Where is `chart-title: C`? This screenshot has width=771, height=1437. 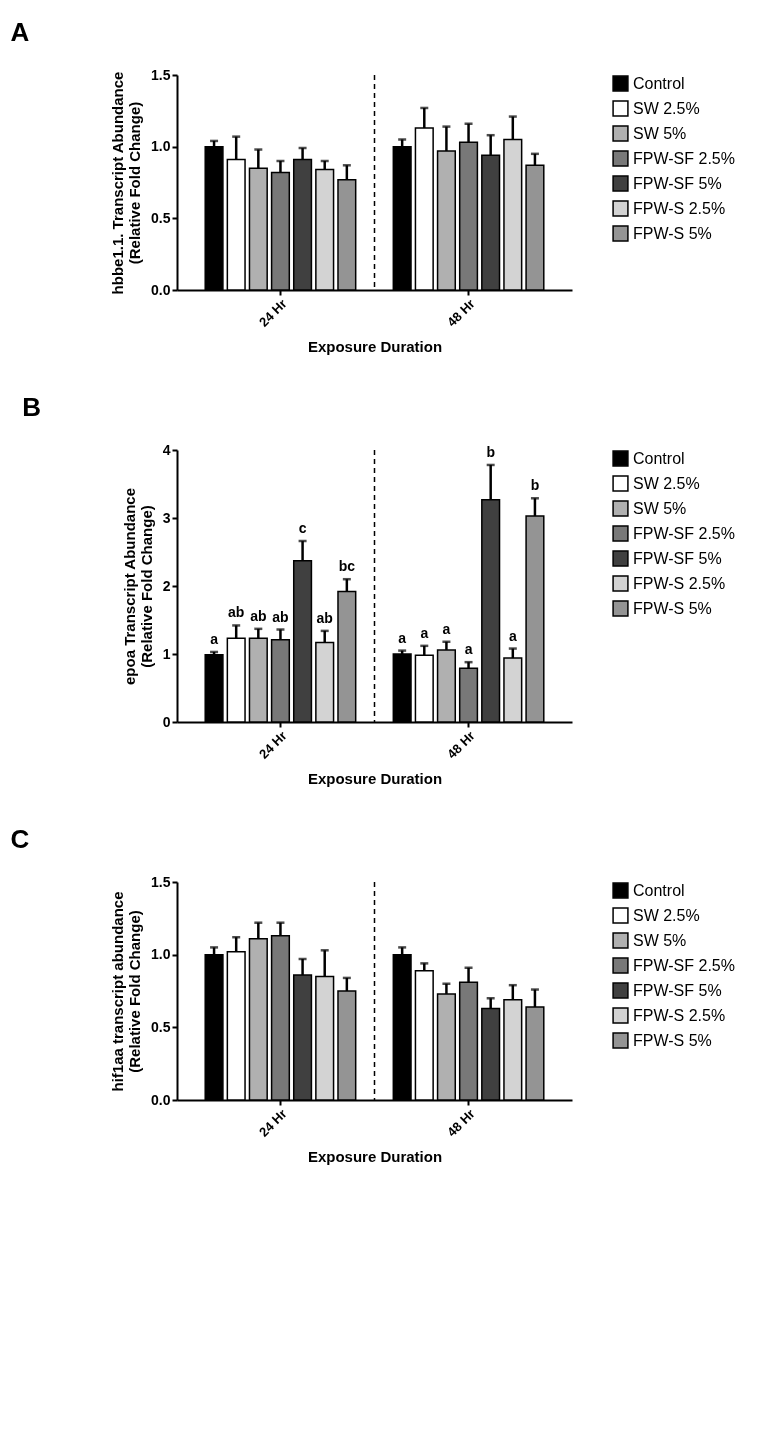 chart-title: C is located at coordinates (20, 839).